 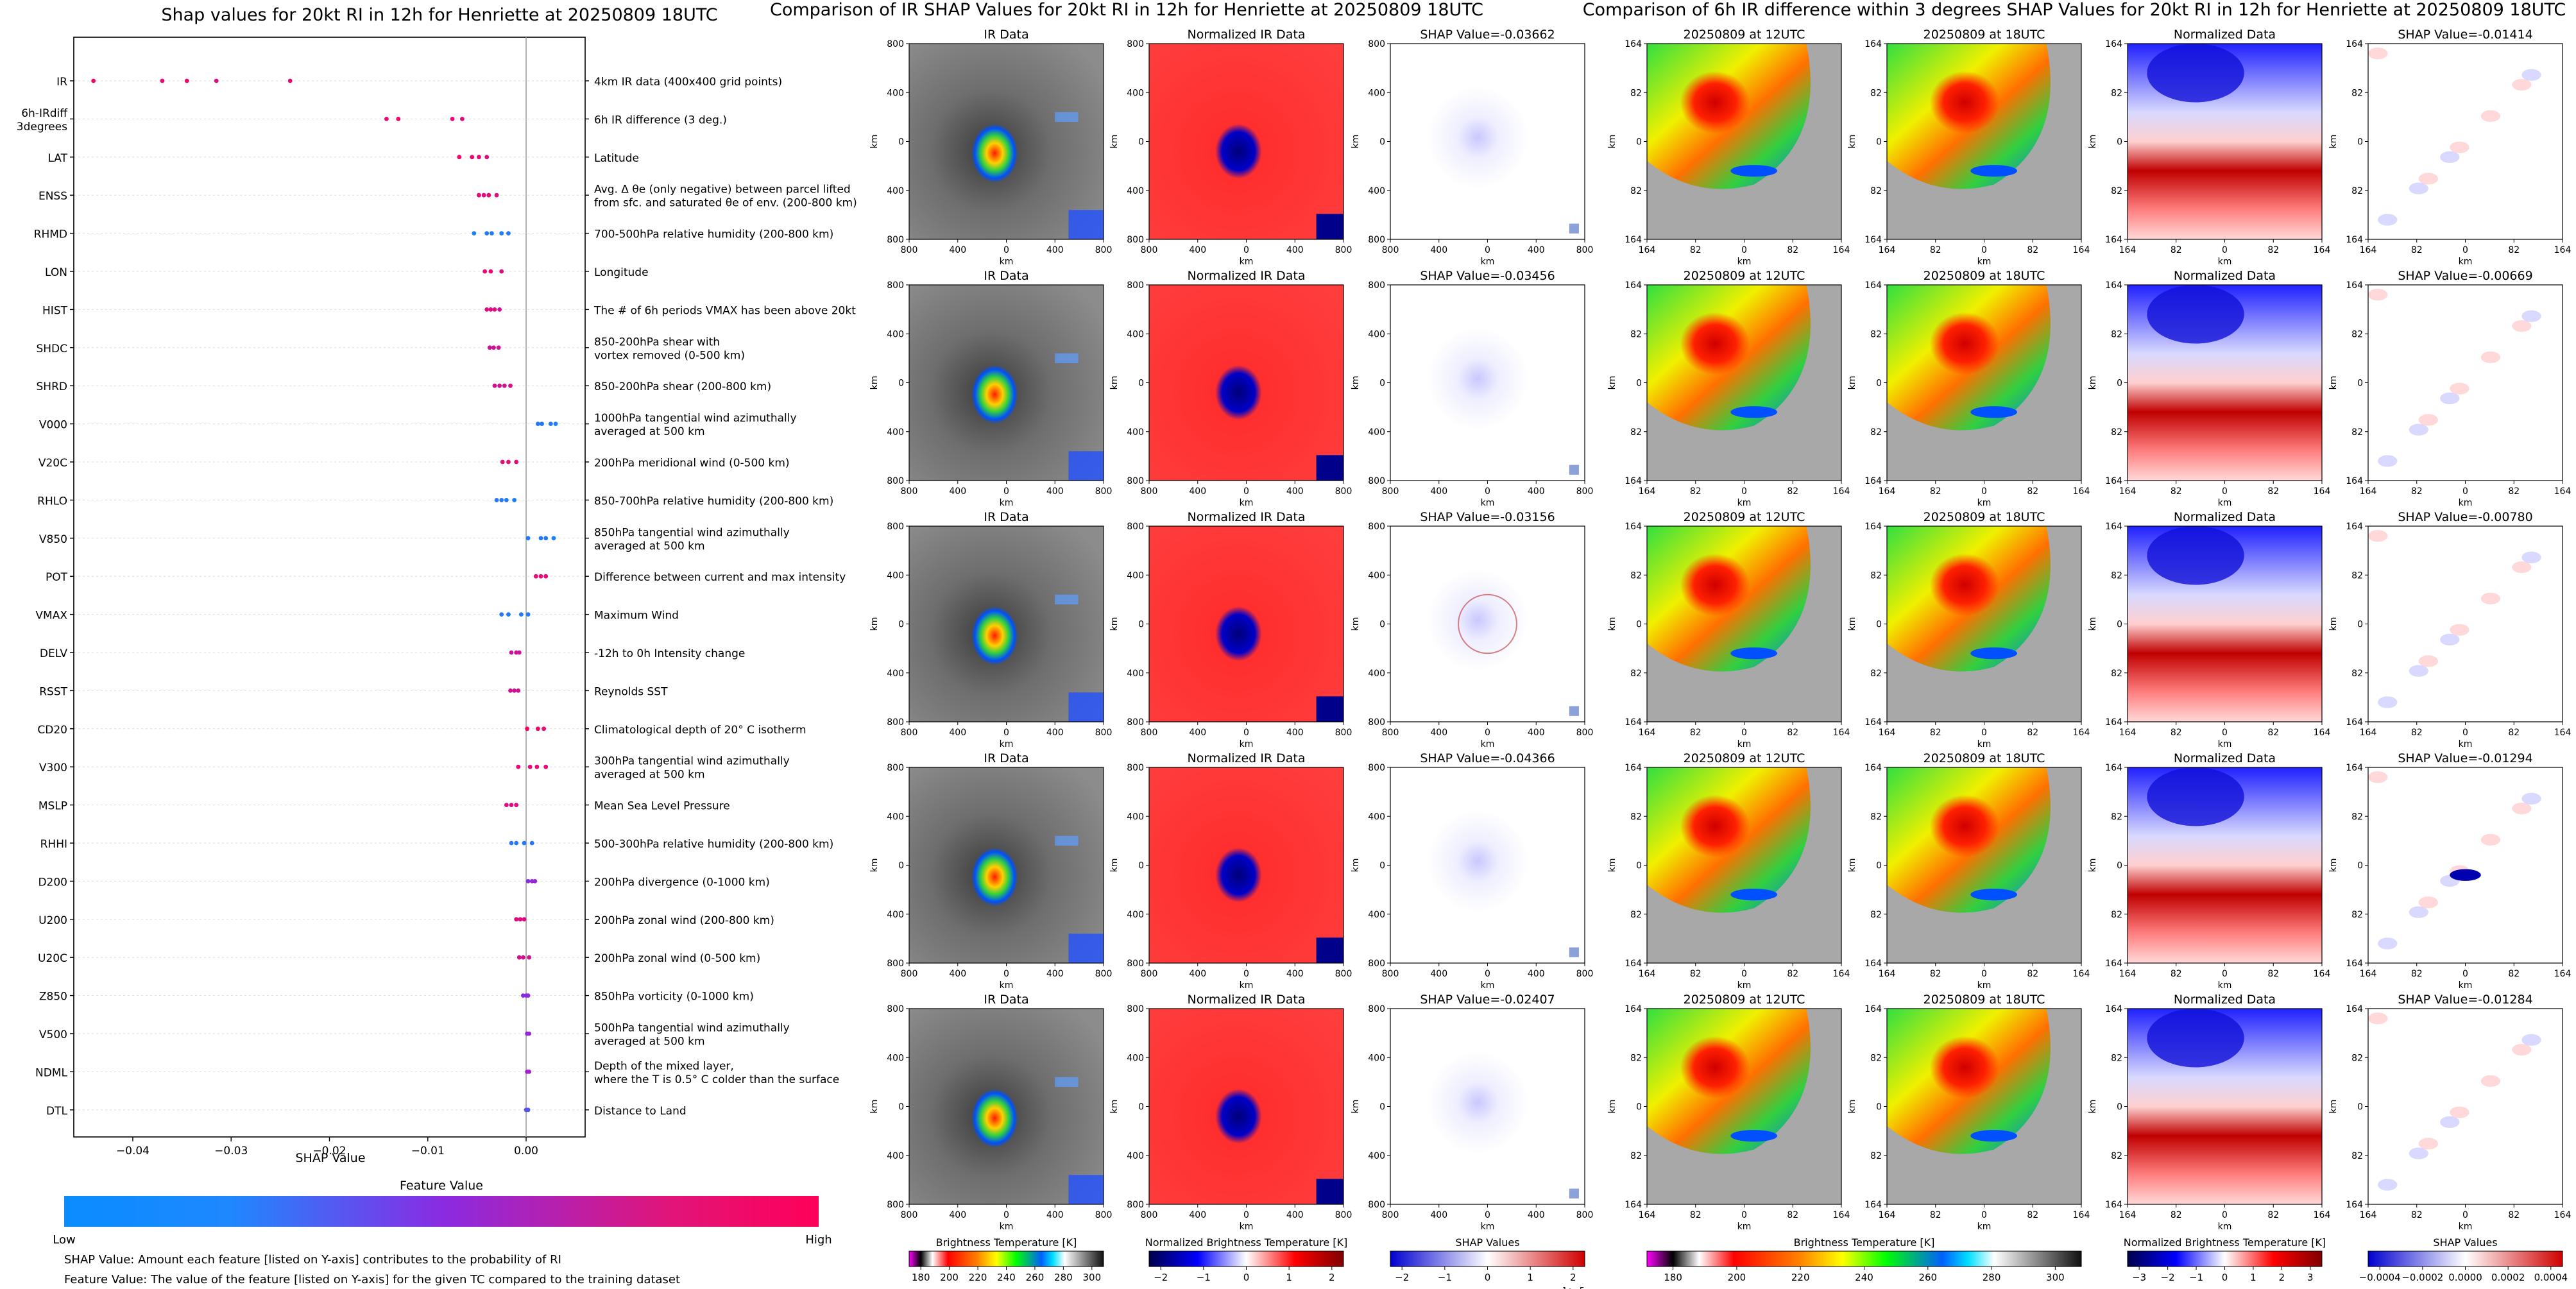 What do you see at coordinates (657, 342) in the screenshot?
I see `feature-description: 850-200hPa shear with` at bounding box center [657, 342].